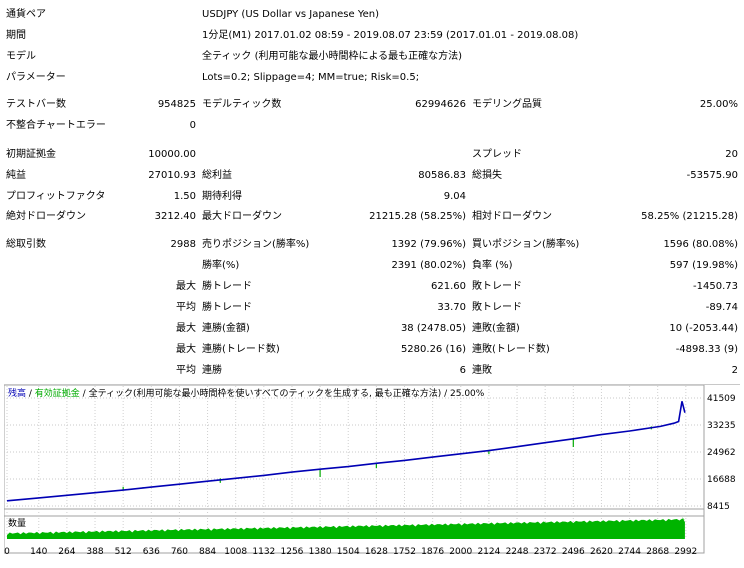 This screenshot has width=744, height=568. What do you see at coordinates (721, 480) in the screenshot?
I see `y-tick-label: 16688` at bounding box center [721, 480].